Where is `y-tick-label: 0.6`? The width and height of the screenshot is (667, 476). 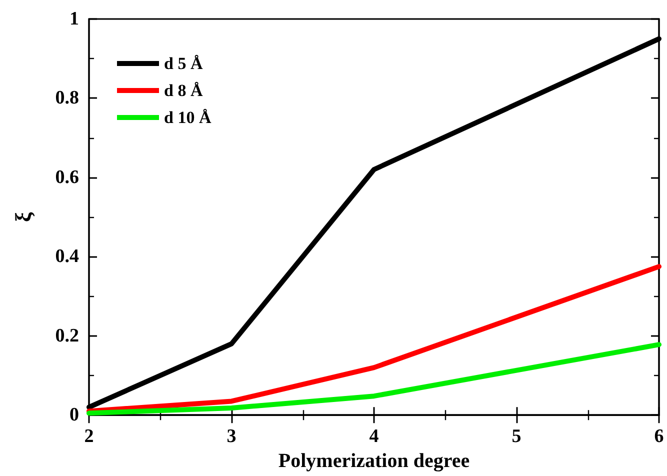 y-tick-label: 0.6 is located at coordinates (67, 177).